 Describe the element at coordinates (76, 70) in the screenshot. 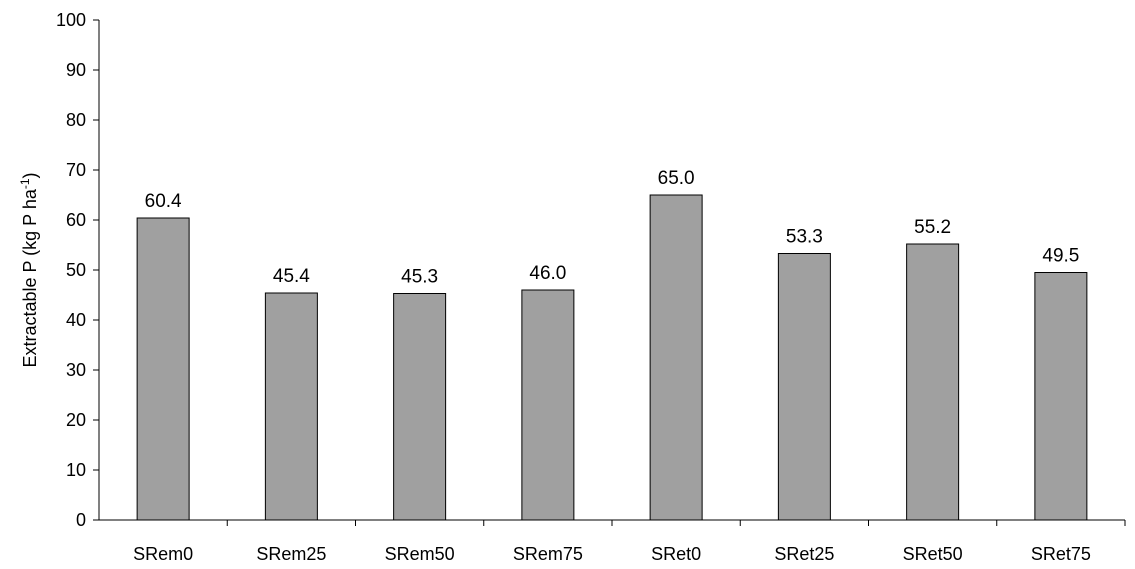

I see `y-tick-label: 90` at that location.